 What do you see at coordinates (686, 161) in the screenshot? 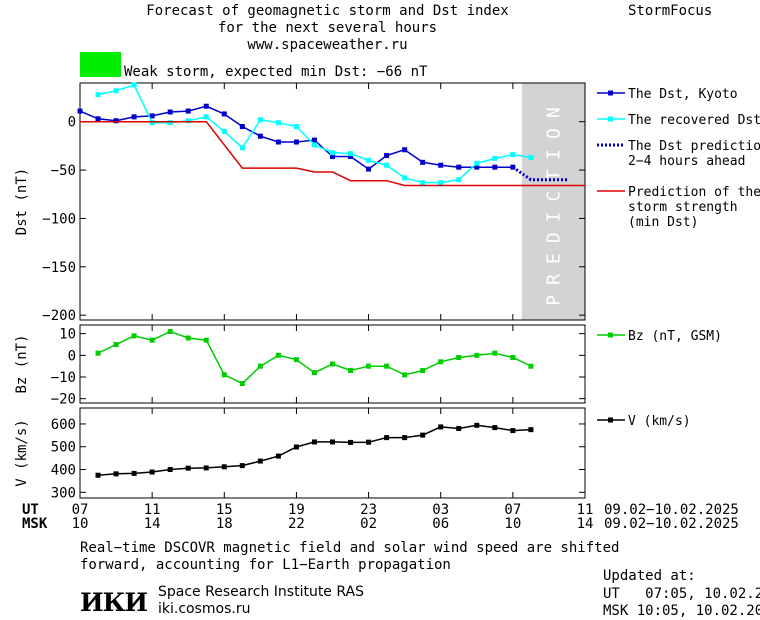
I see `the-dst-prediction-legend-label: 2−4 hours ahead` at bounding box center [686, 161].